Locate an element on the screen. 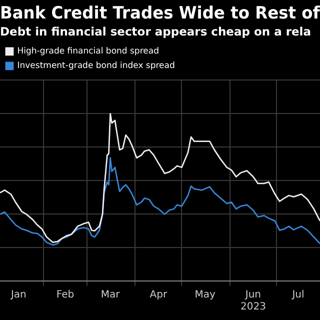 The height and width of the screenshot is (320, 320). legend-label: Investment-grade bond index spread is located at coordinates (96, 66).